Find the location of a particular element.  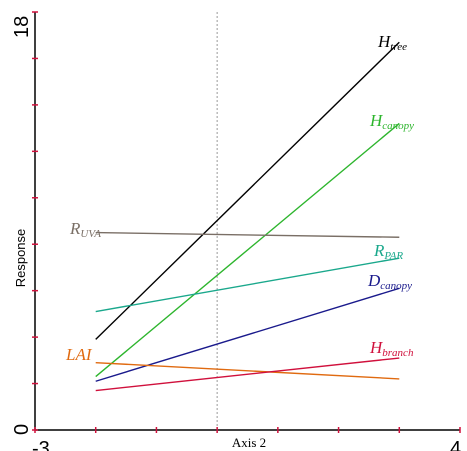

x-tick-label-min: -3 is located at coordinates (41, 444).